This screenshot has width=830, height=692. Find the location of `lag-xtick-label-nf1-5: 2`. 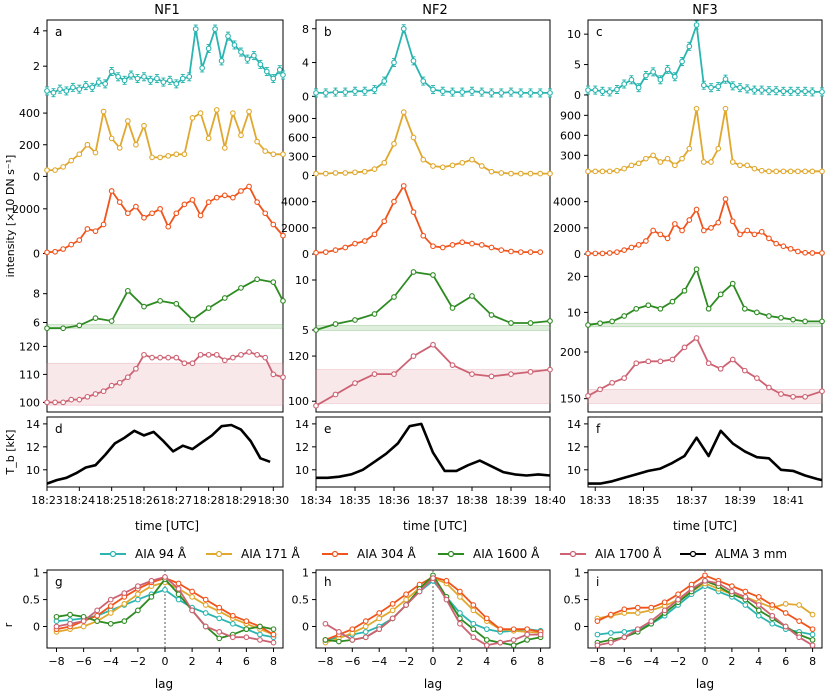

lag-xtick-label-nf1-5: 2 is located at coordinates (192, 661).